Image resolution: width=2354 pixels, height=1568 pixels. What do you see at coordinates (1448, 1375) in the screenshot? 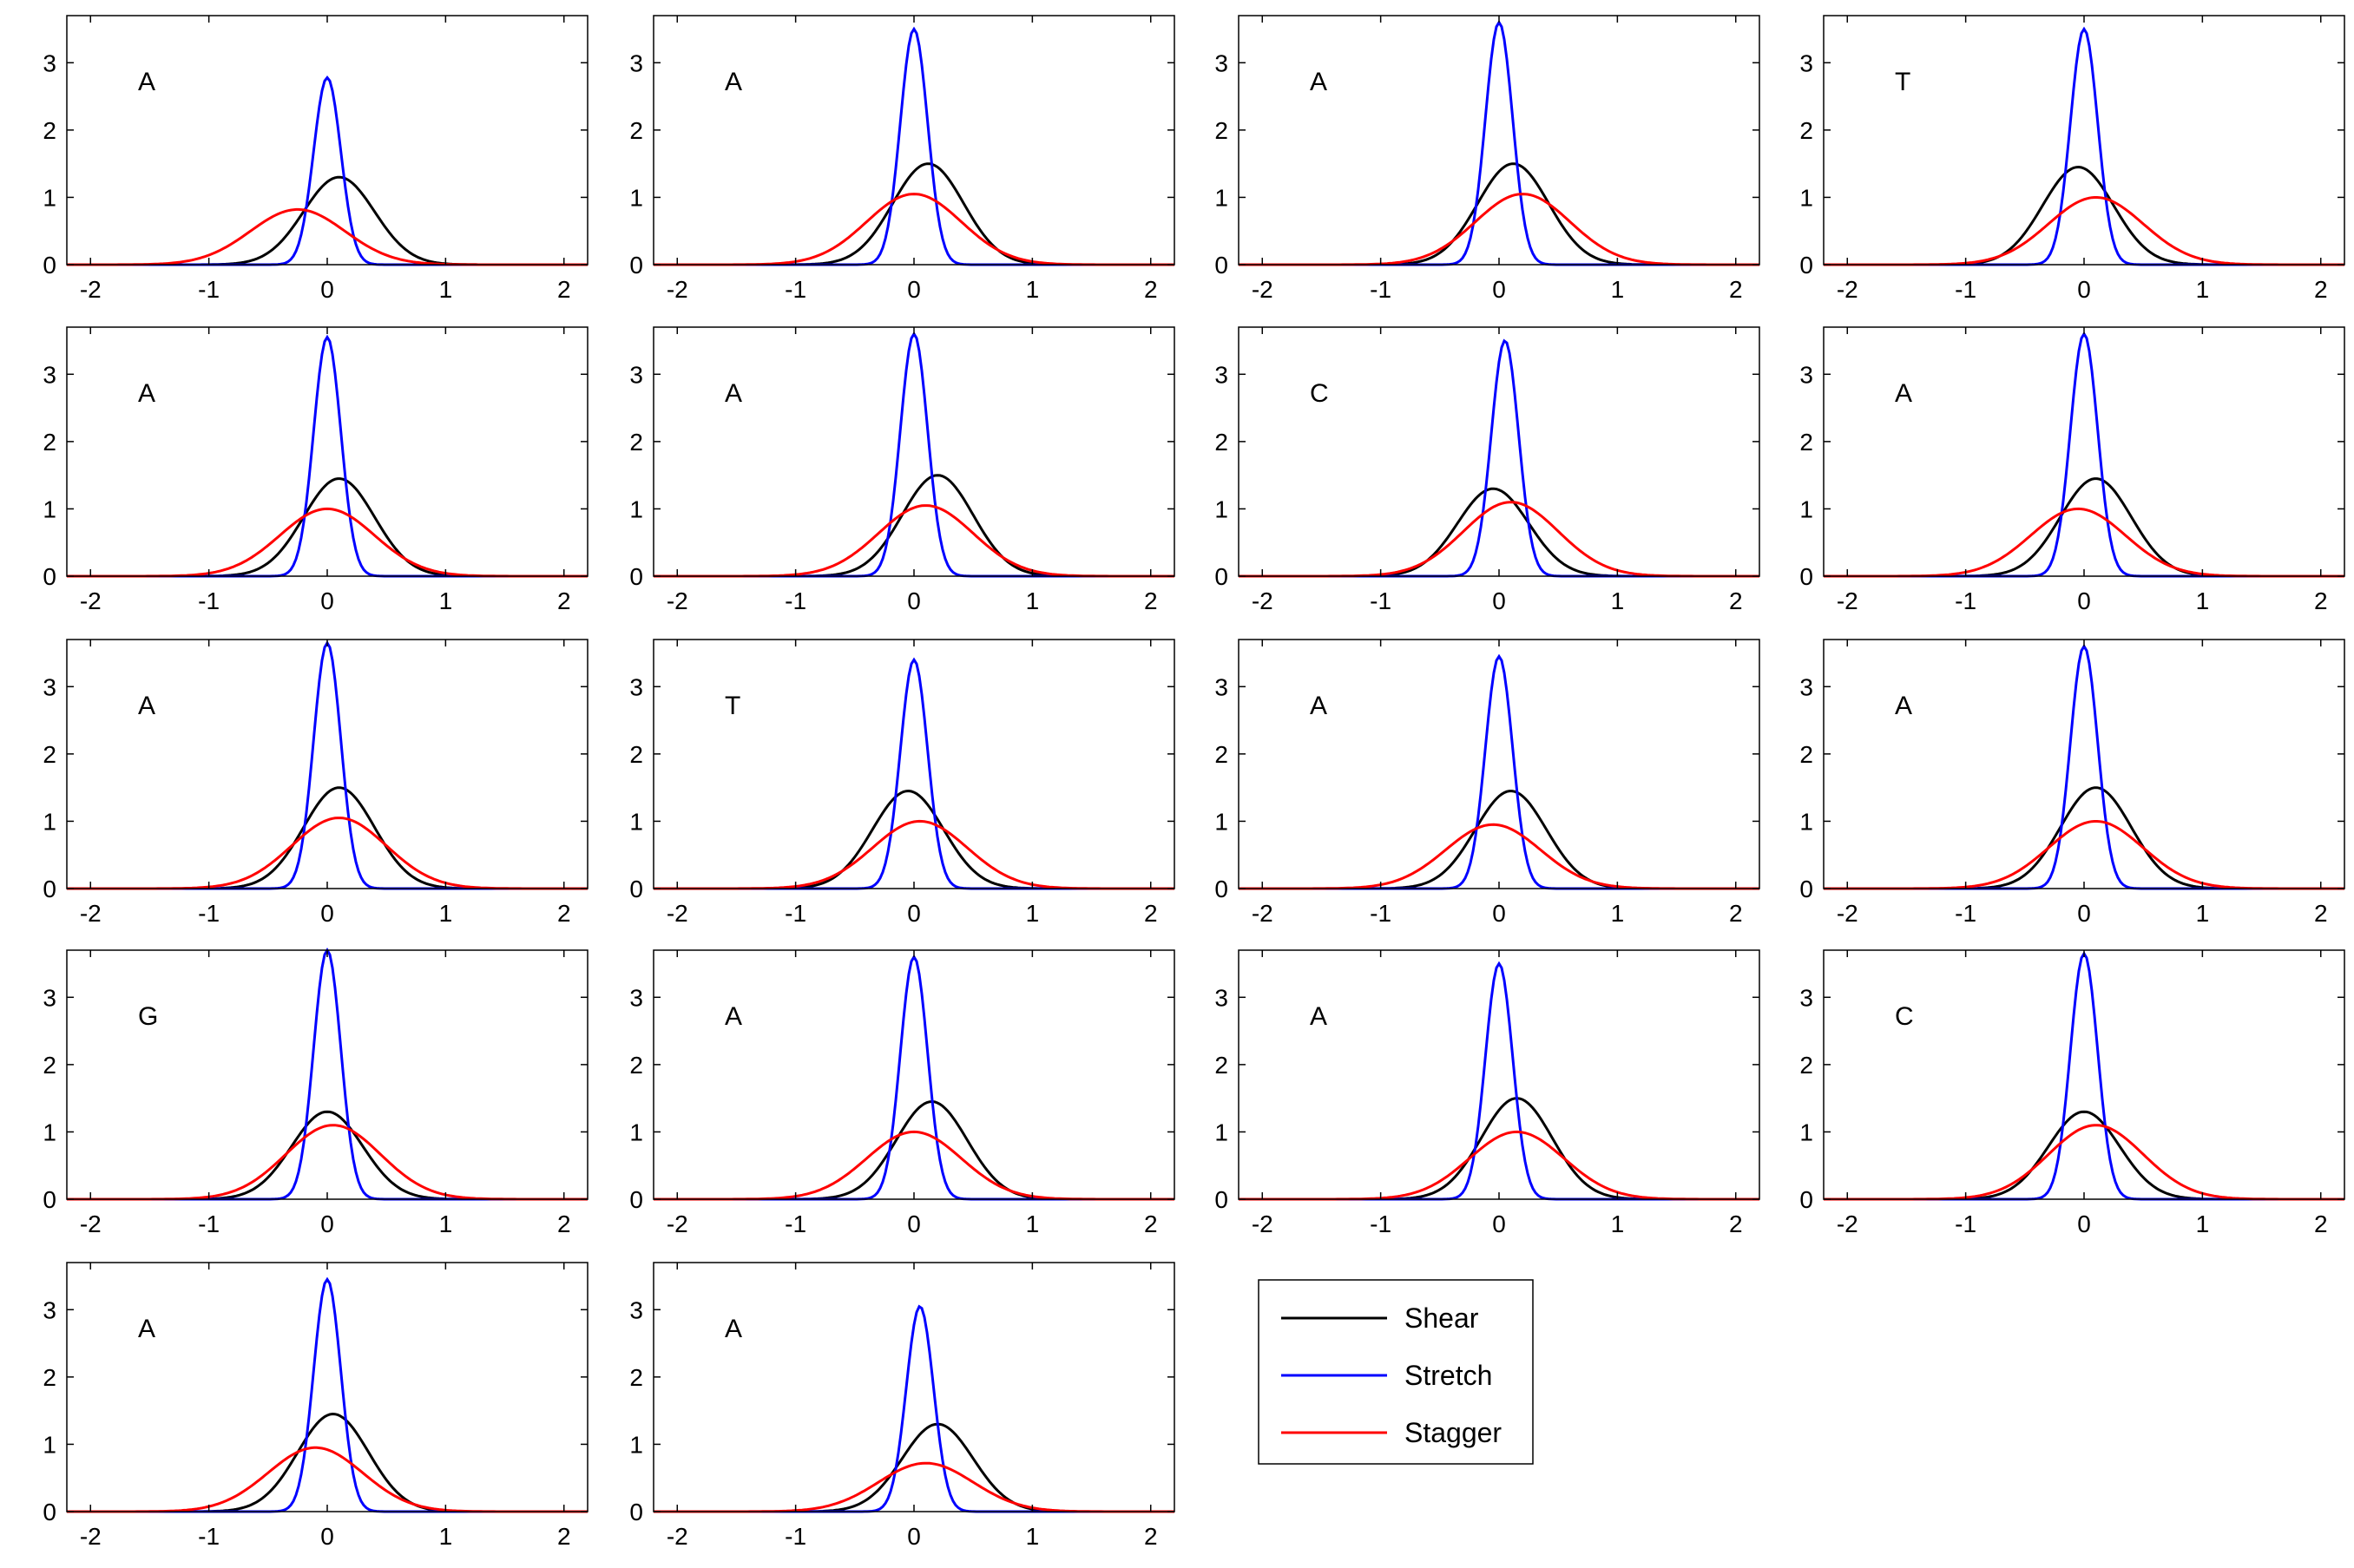
I see `legend-label-stretch: Stretch` at bounding box center [1448, 1375].